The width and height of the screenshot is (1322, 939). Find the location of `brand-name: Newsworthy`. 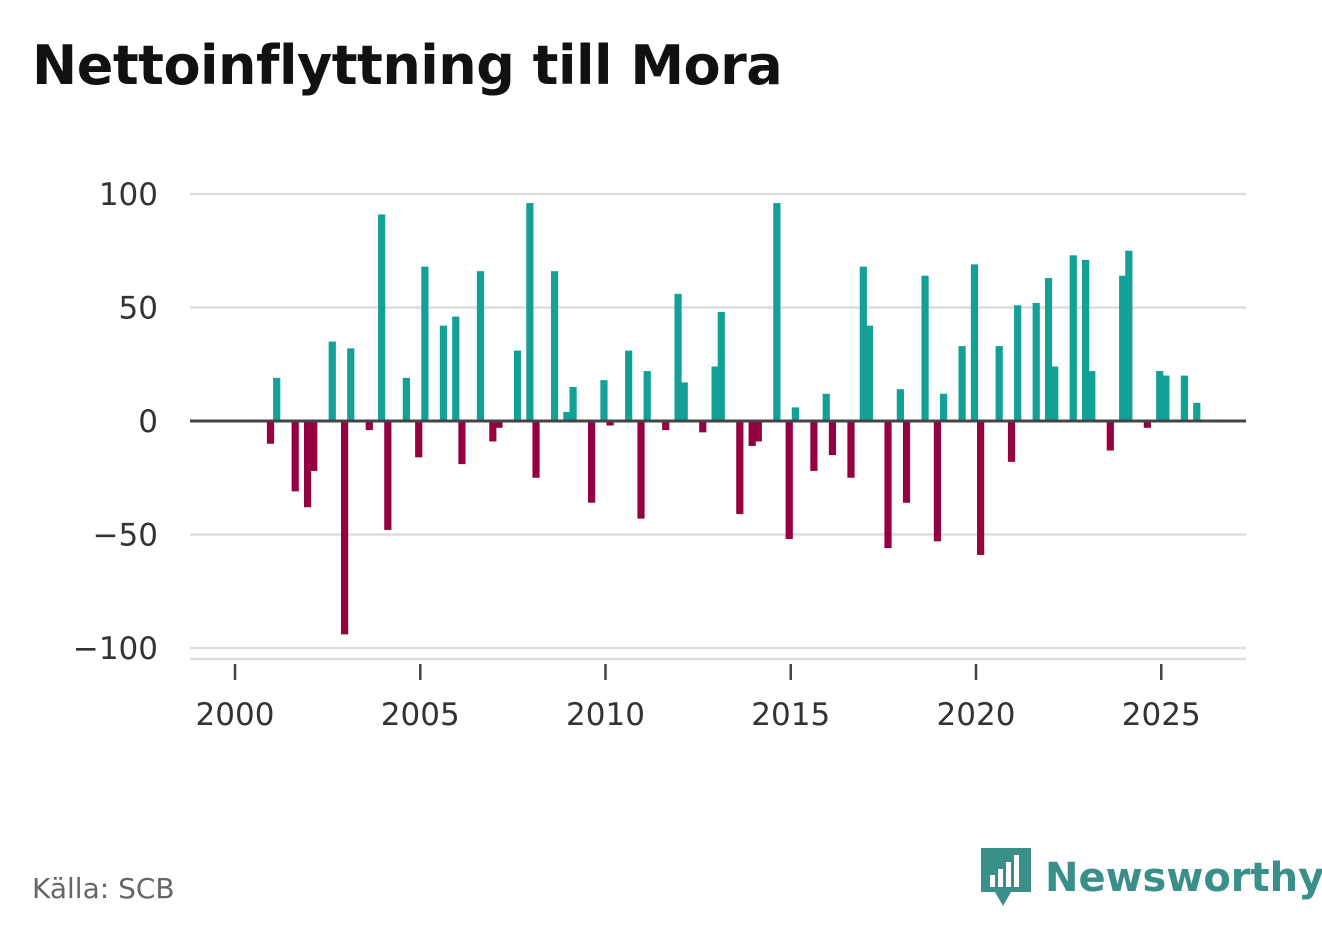

brand-name: Newsworthy is located at coordinates (1183, 878).